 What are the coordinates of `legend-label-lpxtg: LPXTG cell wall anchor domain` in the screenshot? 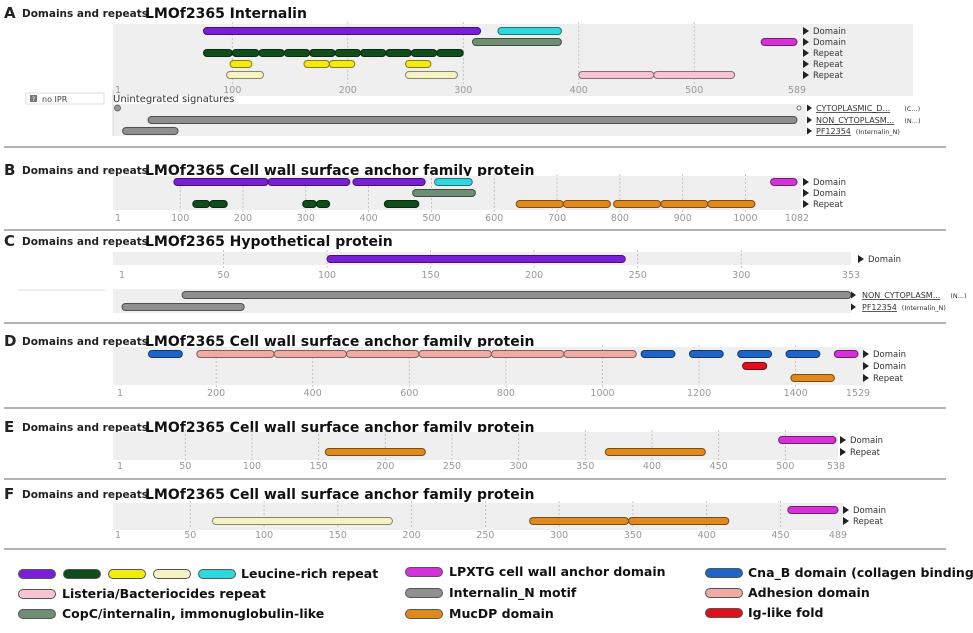 It's located at (557, 571).